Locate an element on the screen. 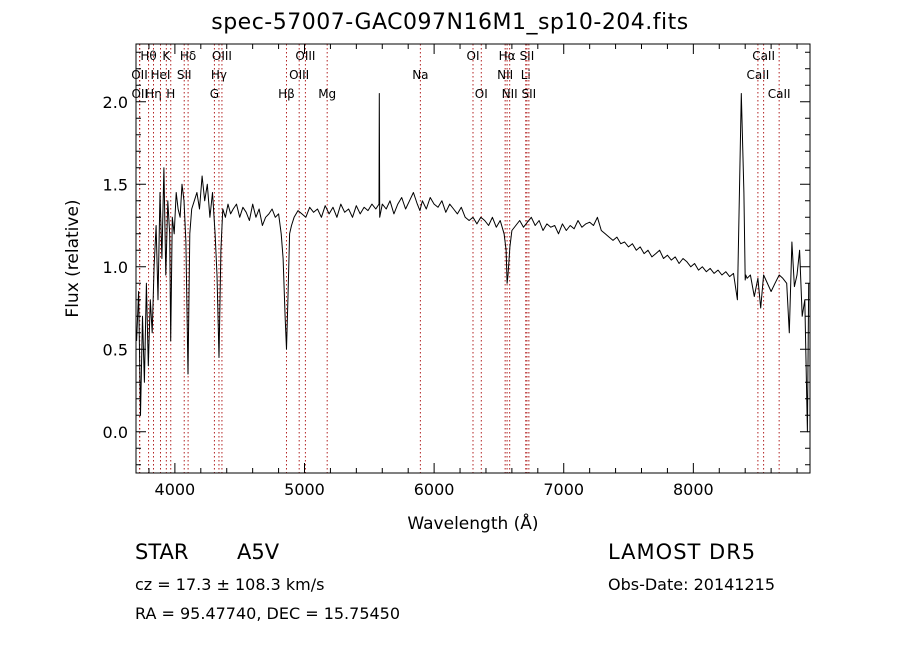 This screenshot has height=649, width=900. x-tick-label: 8000 is located at coordinates (693, 489).